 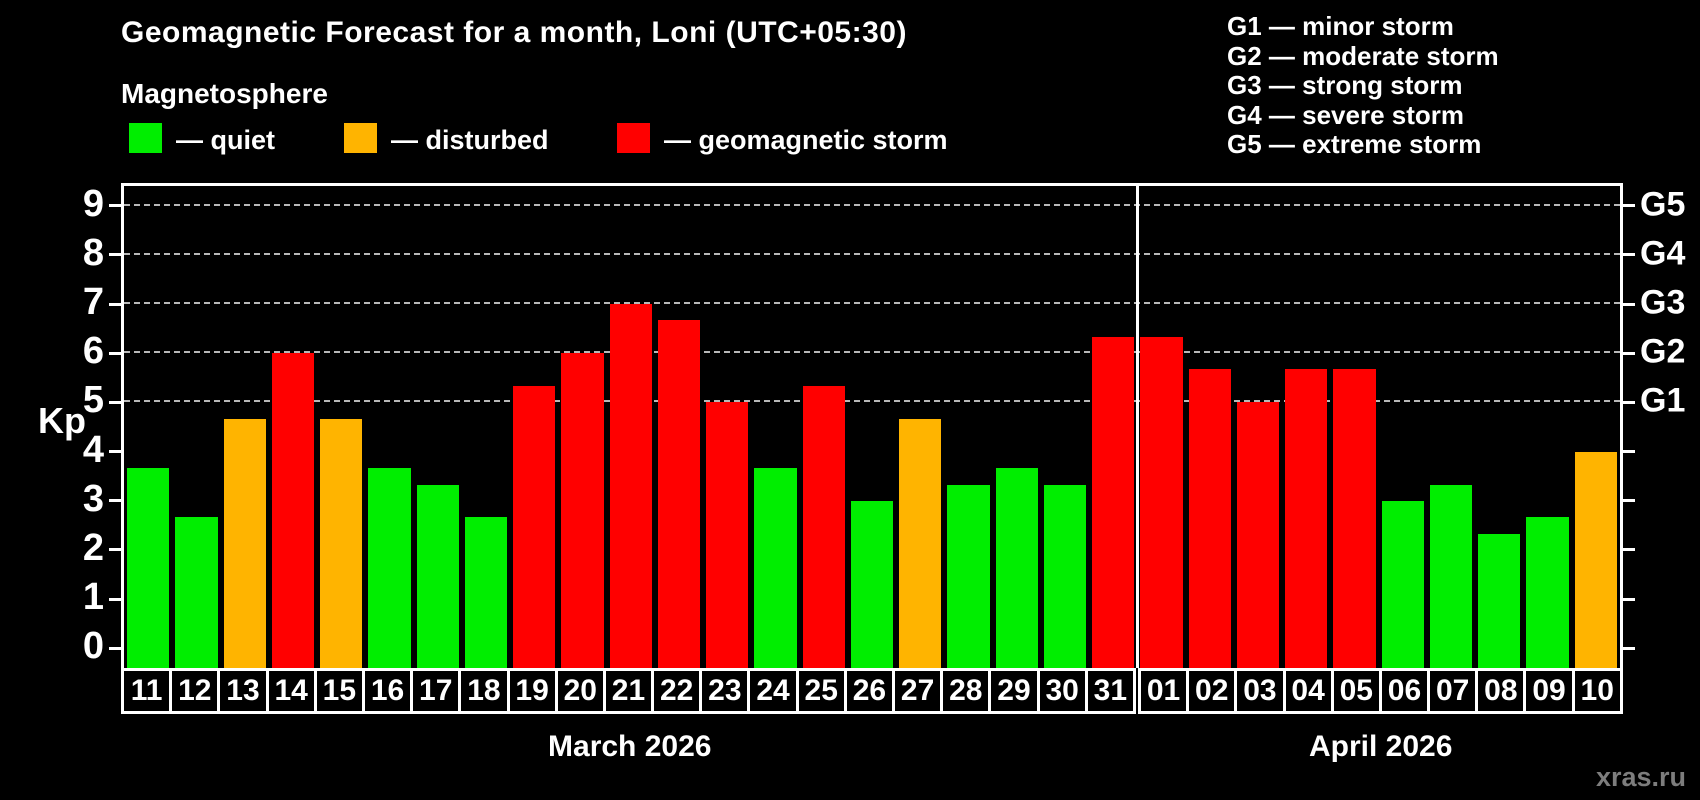 What do you see at coordinates (93, 301) in the screenshot?
I see `y-tick-label-7: 7` at bounding box center [93, 301].